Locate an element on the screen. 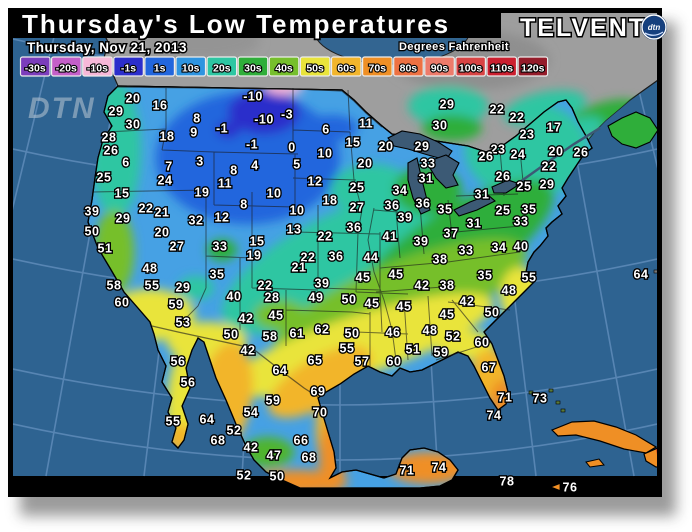 This screenshot has width=692, height=532. nova-scotia is located at coordinates (632, 130).